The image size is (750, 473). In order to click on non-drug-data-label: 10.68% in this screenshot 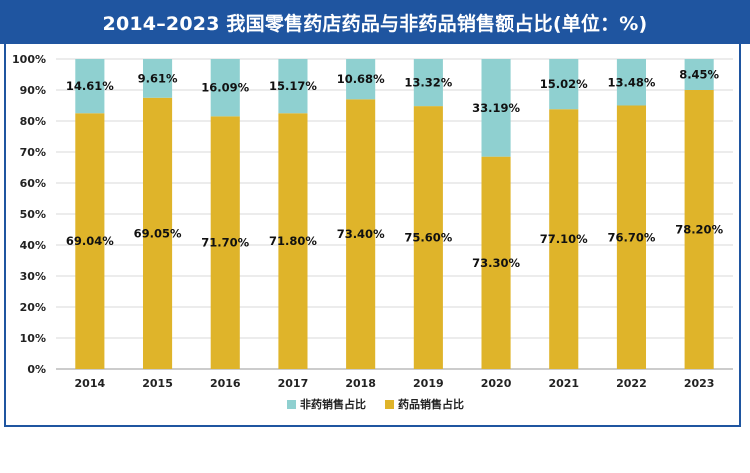, I will do `click(361, 79)`.